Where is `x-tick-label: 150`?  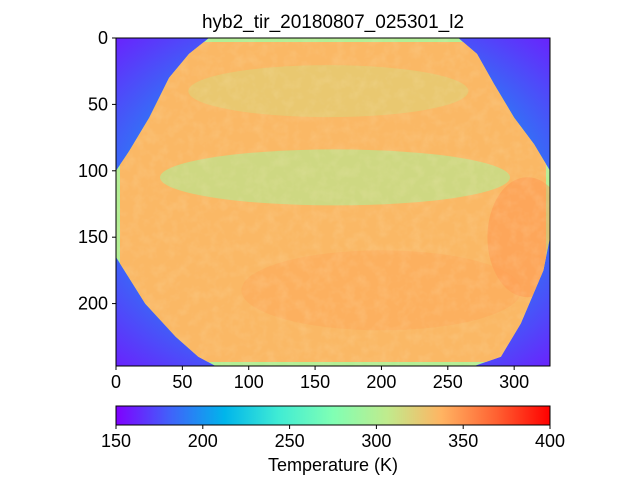
x-tick-label: 150 is located at coordinates (315, 382).